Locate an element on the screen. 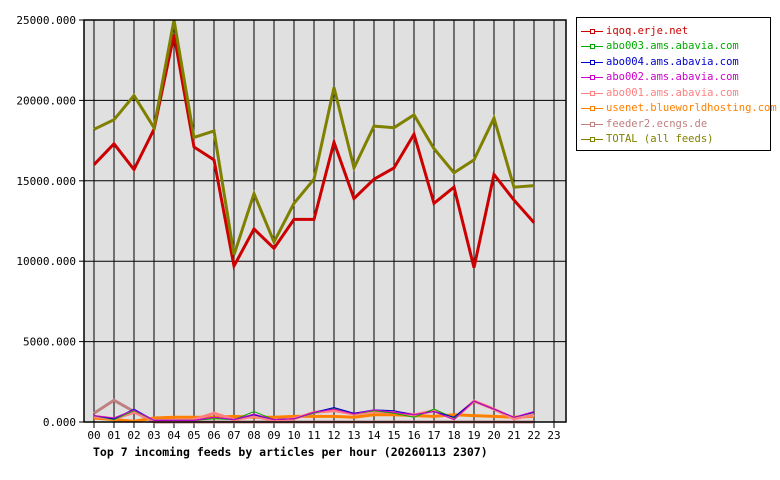  x-tick-label: 12 is located at coordinates (333, 435).